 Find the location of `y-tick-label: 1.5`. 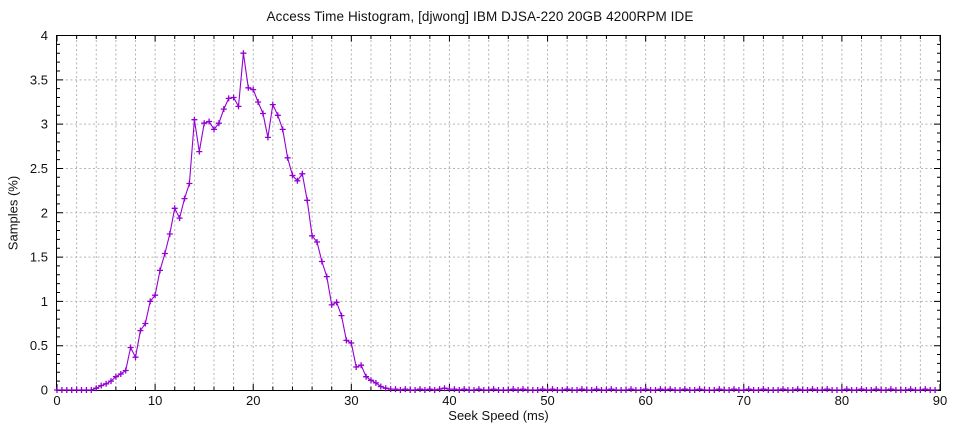

y-tick-label: 1.5 is located at coordinates (39, 257).